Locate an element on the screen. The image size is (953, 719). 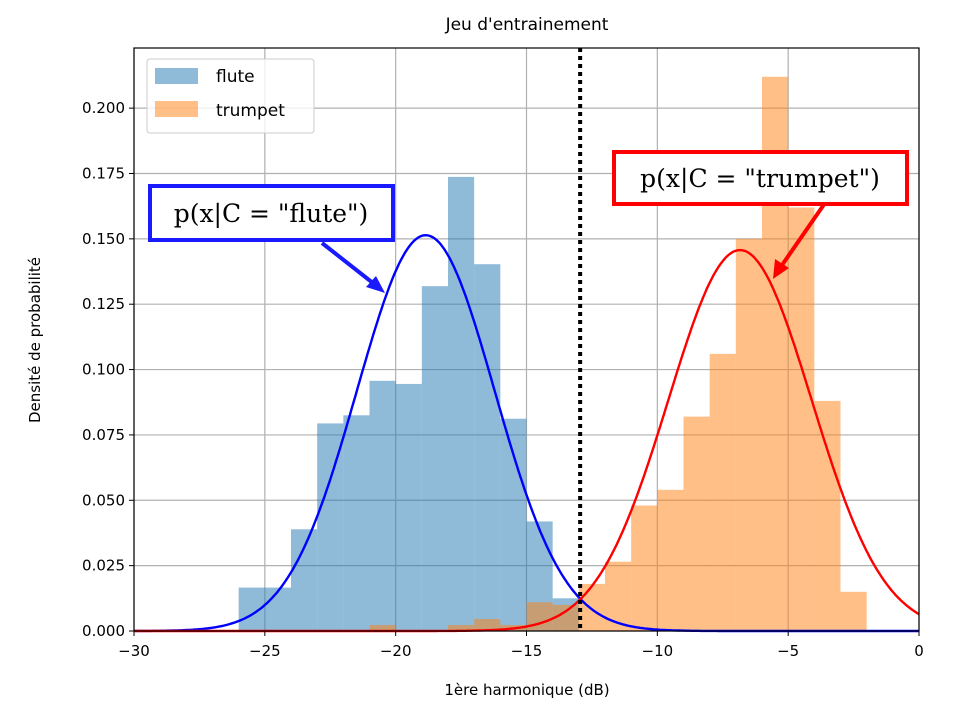
x-axis-label: 1ère harmonique (dB) is located at coordinates (526, 690).